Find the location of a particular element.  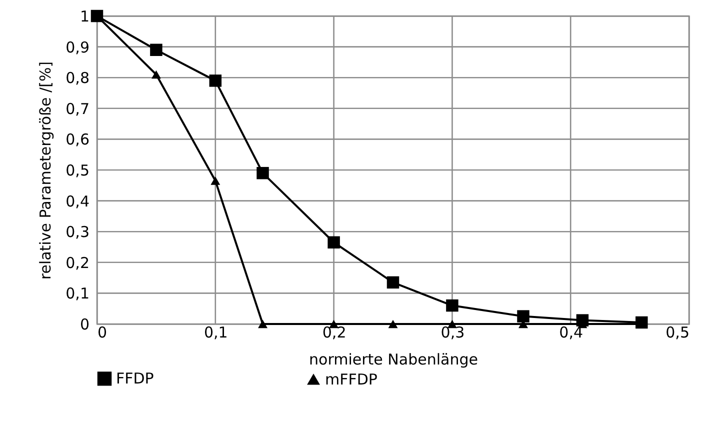

x-tick-label: 0,3 is located at coordinates (452, 333).